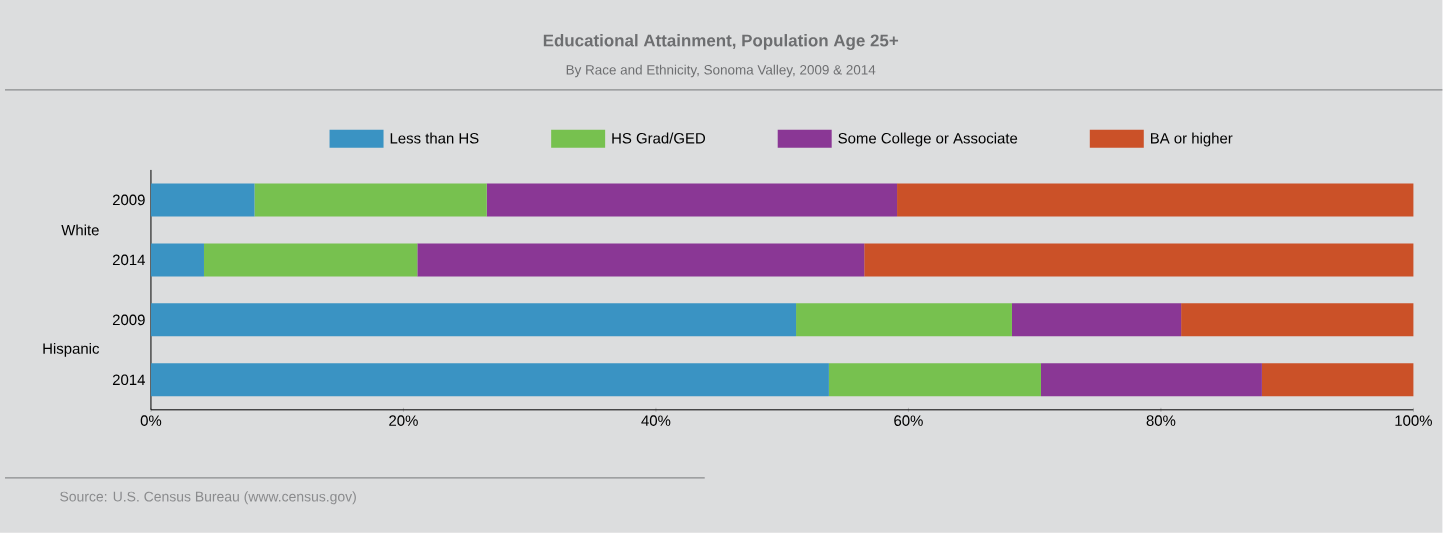 This screenshot has height=533, width=1443. What do you see at coordinates (151, 421) in the screenshot?
I see `x-tick-label: 0%` at bounding box center [151, 421].